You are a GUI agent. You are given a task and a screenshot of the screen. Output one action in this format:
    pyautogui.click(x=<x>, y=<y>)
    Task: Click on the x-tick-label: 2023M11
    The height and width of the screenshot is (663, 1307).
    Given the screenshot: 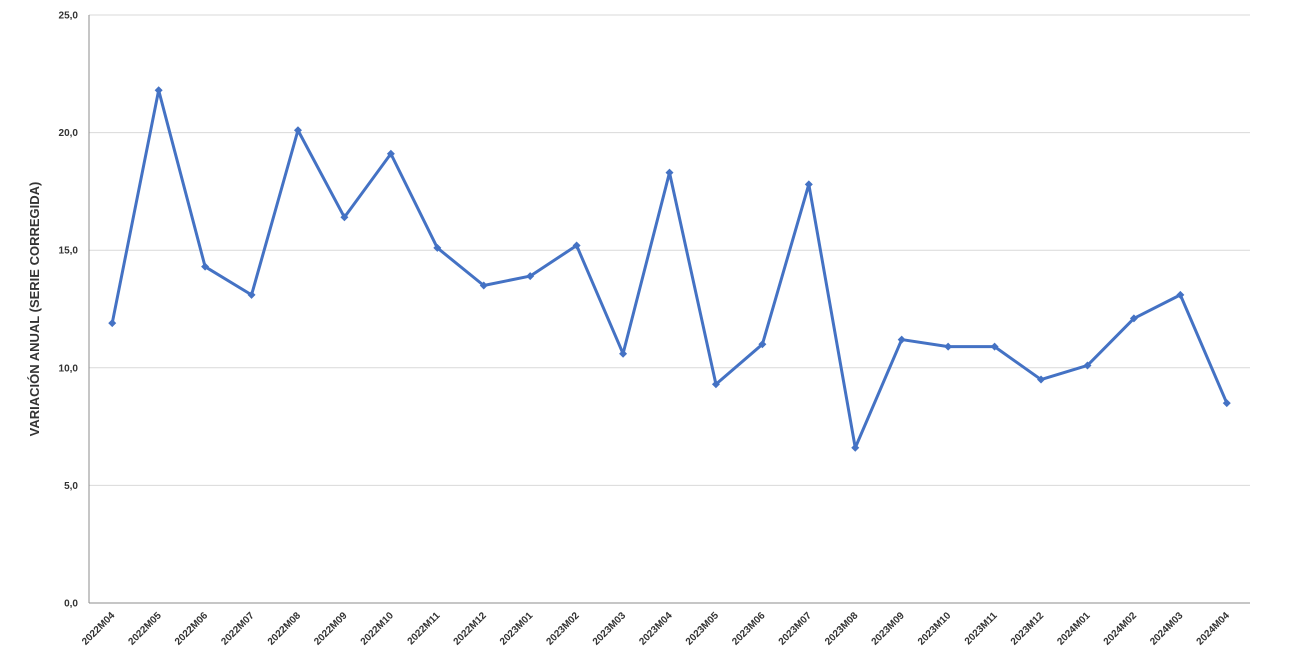 What is the action you would take?
    pyautogui.click(x=981, y=628)
    